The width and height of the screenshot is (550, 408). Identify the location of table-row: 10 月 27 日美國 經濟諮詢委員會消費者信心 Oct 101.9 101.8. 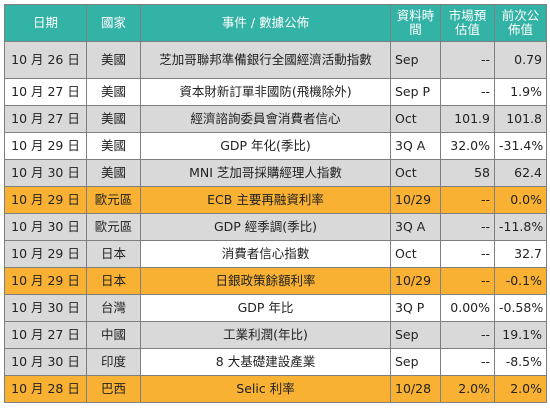
(275, 119).